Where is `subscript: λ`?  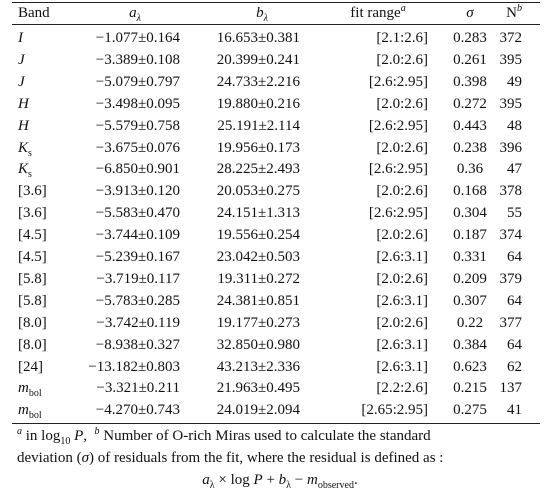
subscript: λ is located at coordinates (265, 18).